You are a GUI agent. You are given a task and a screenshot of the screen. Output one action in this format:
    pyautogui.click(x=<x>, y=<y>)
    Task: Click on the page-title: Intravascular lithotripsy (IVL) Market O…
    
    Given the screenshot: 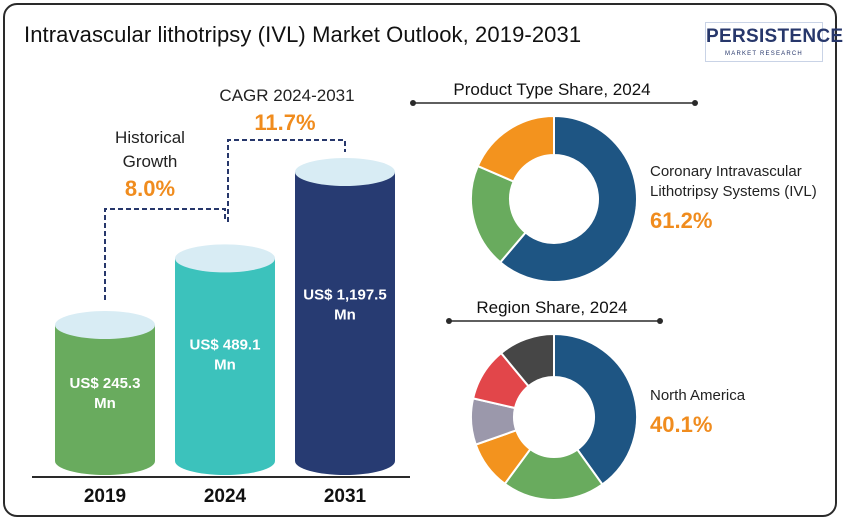 What is the action you would take?
    pyautogui.click(x=303, y=34)
    